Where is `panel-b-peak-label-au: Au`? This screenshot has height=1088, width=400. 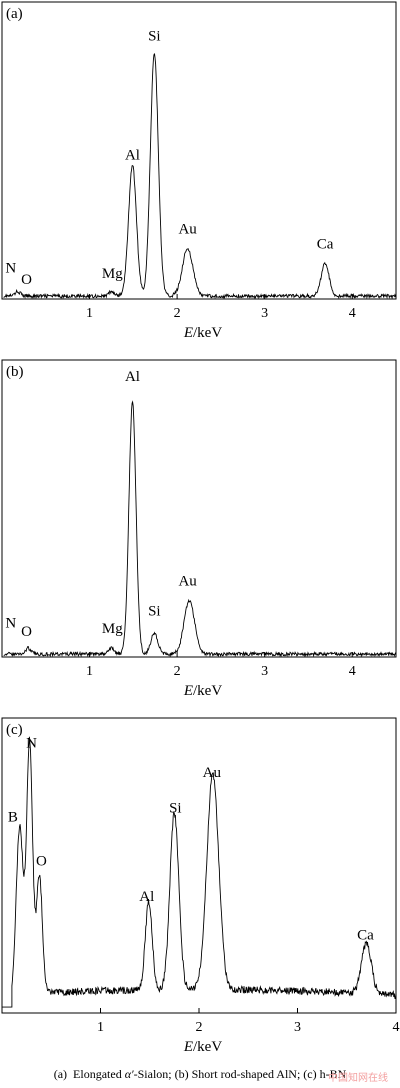
panel-b-peak-label-au: Au is located at coordinates (187, 582).